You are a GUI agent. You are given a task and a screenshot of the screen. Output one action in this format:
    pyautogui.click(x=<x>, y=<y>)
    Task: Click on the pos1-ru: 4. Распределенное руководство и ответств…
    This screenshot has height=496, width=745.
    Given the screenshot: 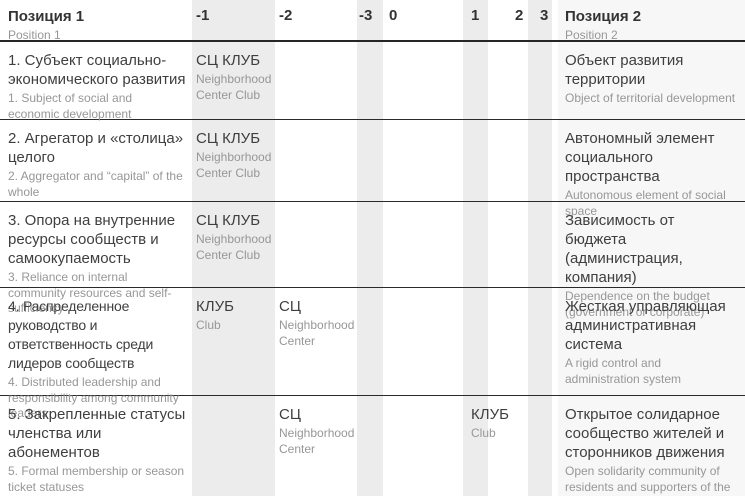 What is the action you would take?
    pyautogui.click(x=81, y=334)
    